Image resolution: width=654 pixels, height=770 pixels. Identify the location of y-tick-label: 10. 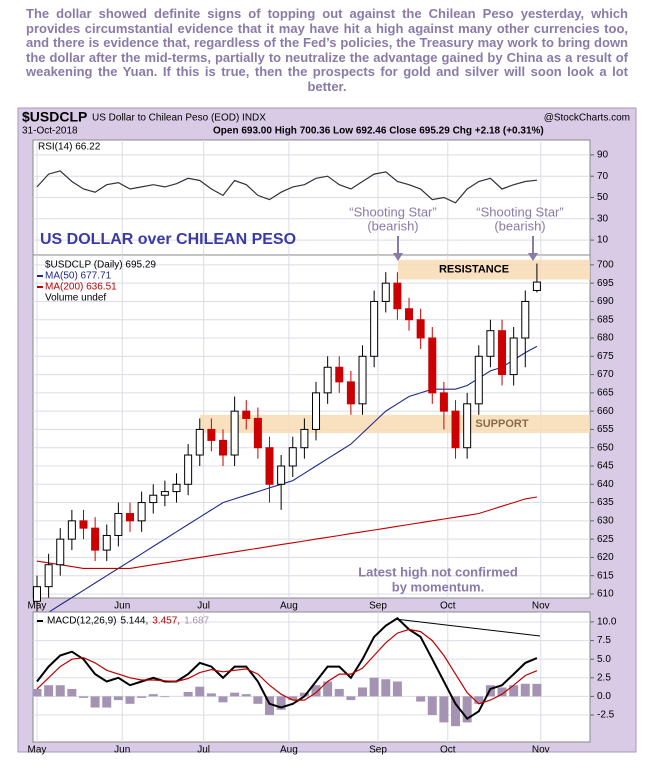
(603, 240).